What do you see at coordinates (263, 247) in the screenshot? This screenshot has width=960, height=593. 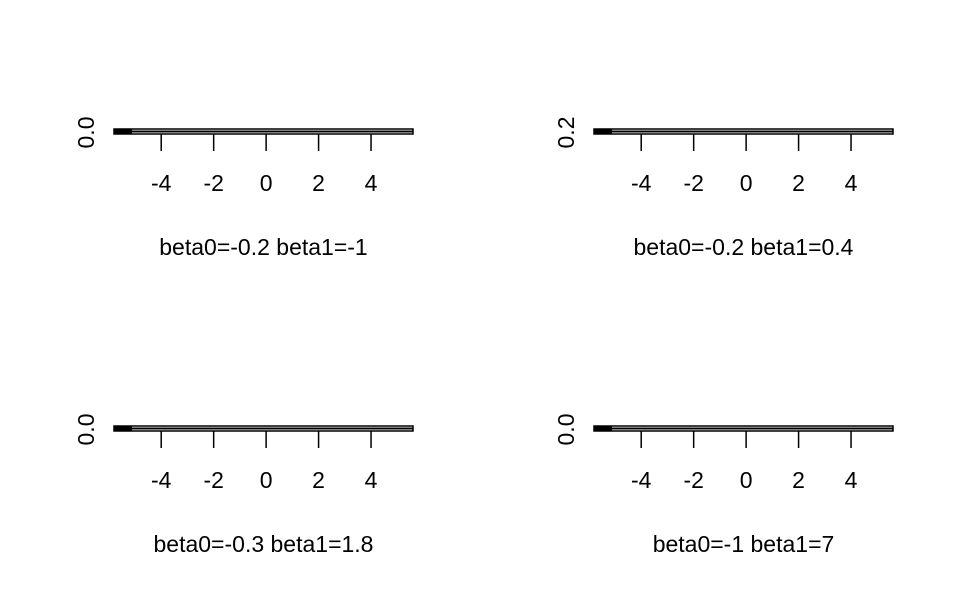 I see `x-axis-label: beta0=-0.2 beta1=-1` at bounding box center [263, 247].